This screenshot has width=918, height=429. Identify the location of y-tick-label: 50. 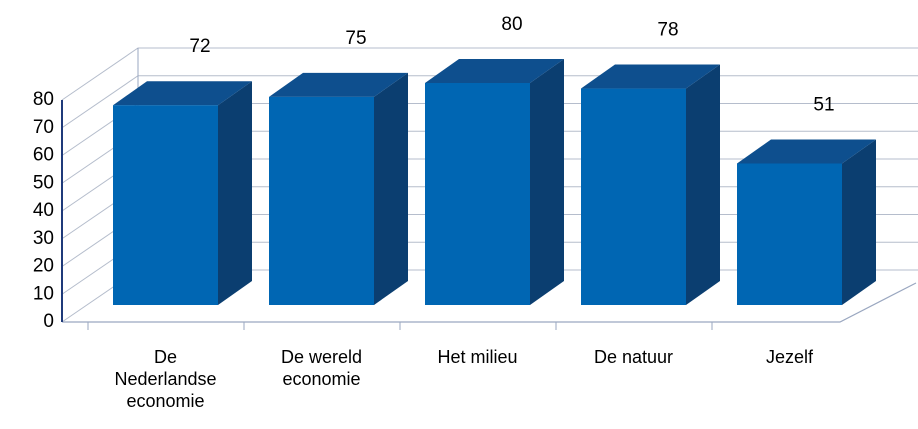
(43, 182).